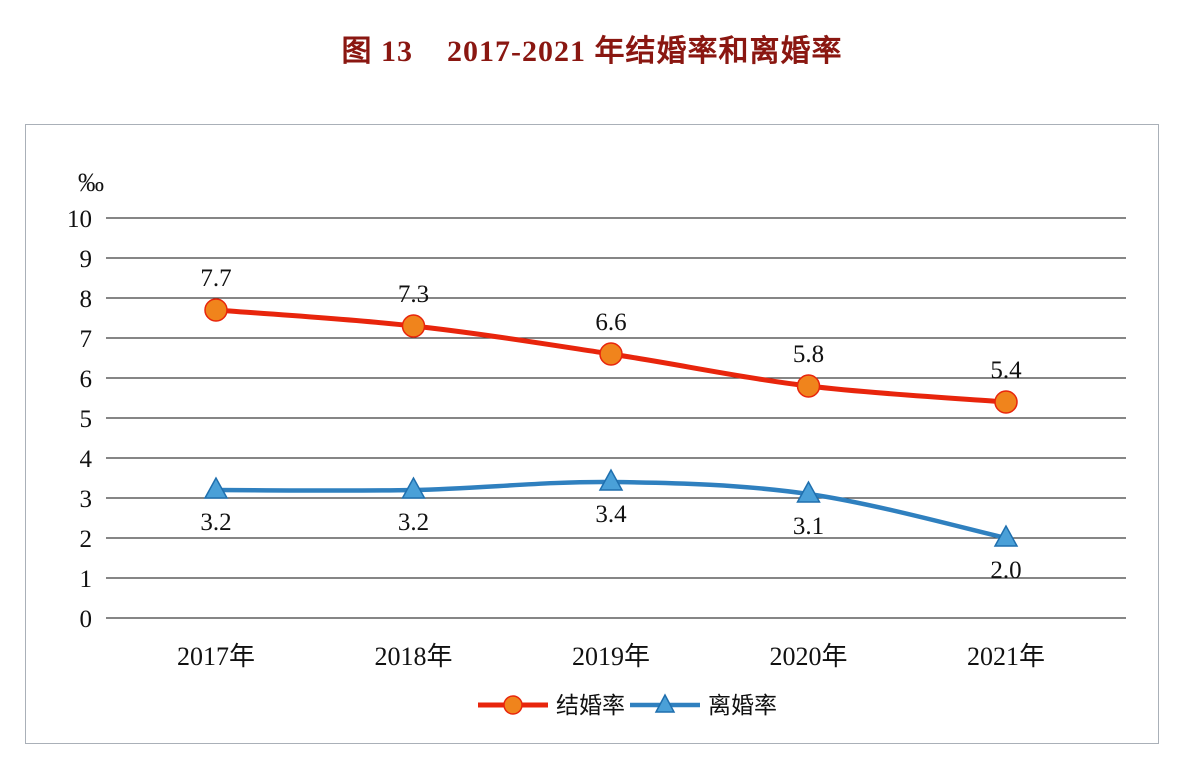  What do you see at coordinates (215, 278) in the screenshot?
I see `data-label: 7.7` at bounding box center [215, 278].